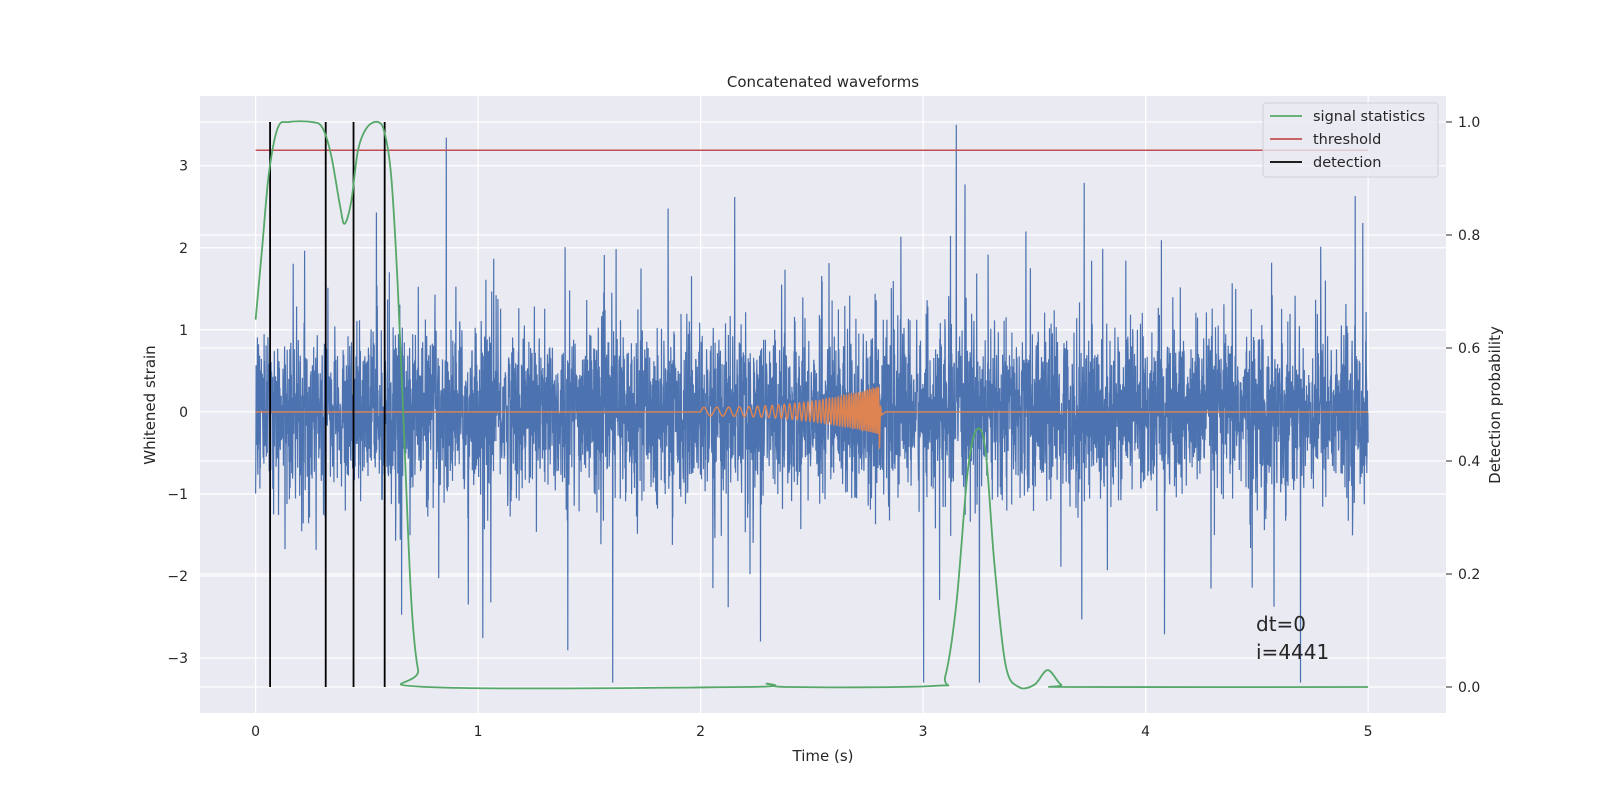  I want to click on y-axis-label: Whitened strain, so click(150, 404).